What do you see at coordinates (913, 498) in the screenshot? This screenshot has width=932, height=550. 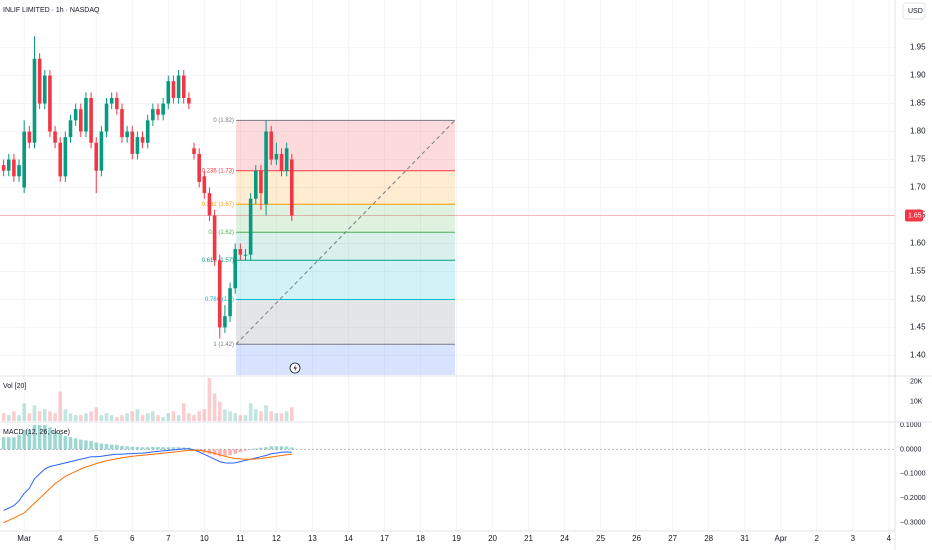 I see `macd-tick-label: −0.2000` at bounding box center [913, 498].